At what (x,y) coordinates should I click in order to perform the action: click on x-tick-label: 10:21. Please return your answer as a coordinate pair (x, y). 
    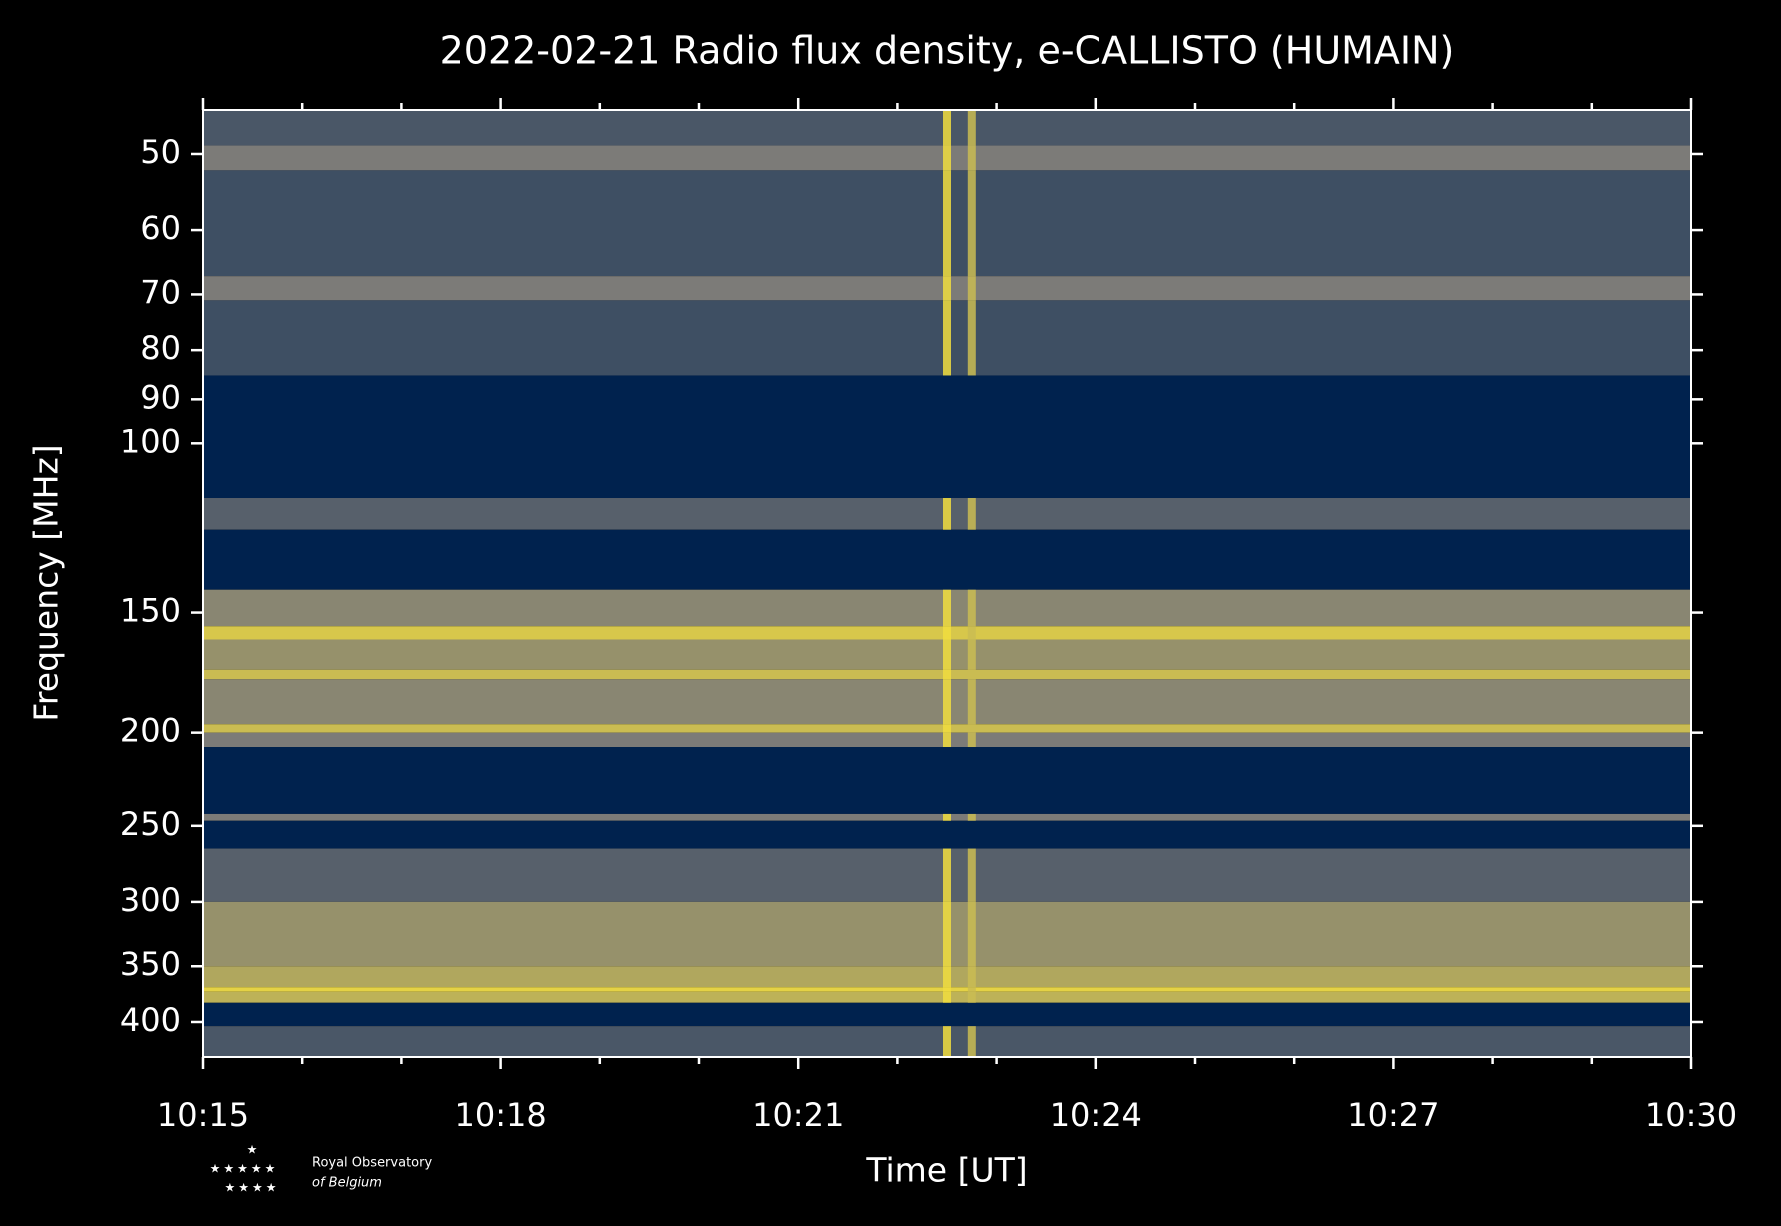
    Looking at the image, I should click on (798, 1115).